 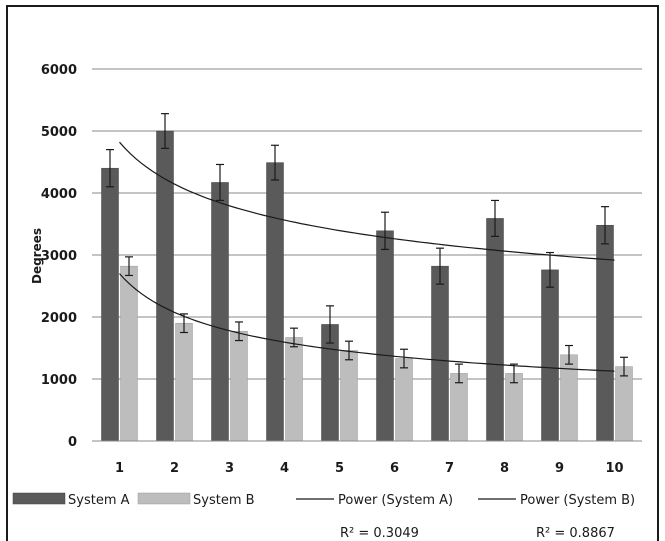 I want to click on x-tick-label: 6, so click(x=394, y=468).